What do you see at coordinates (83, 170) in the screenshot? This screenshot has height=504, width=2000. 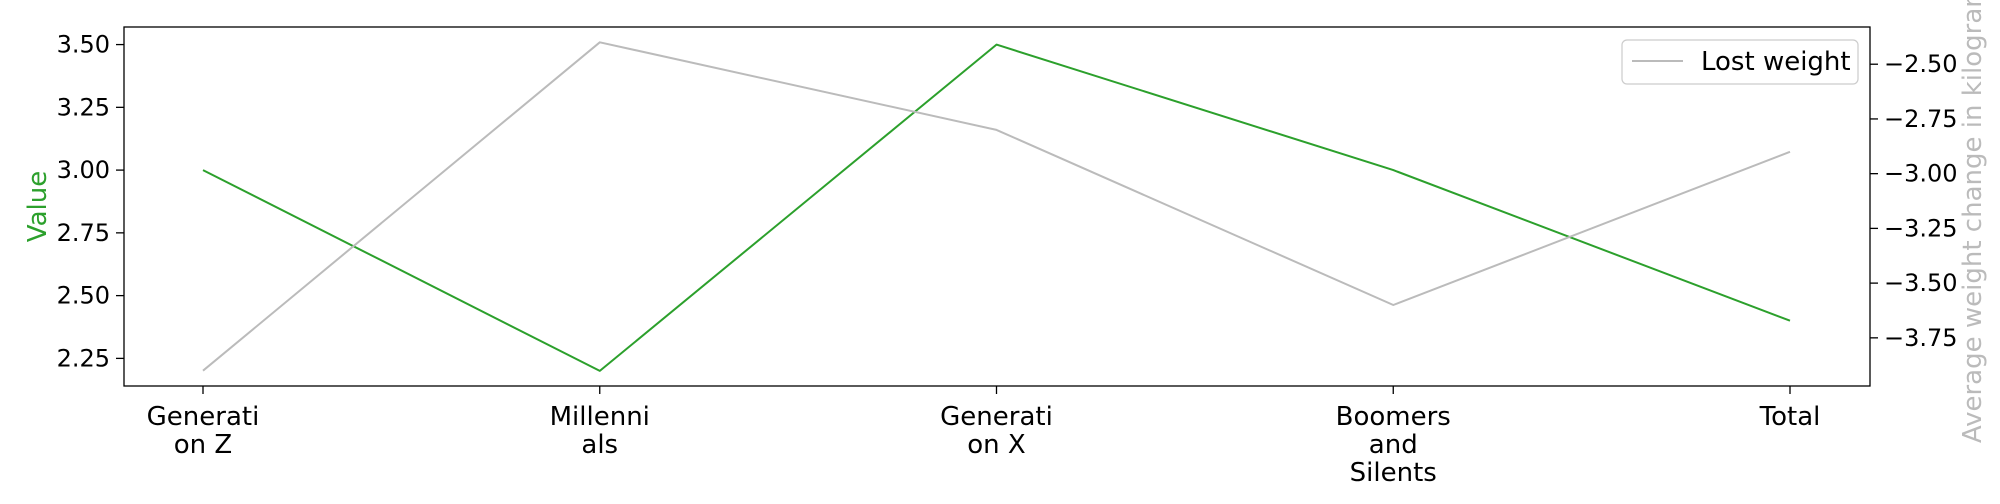 I see `left-tick-label: 3.00` at bounding box center [83, 170].